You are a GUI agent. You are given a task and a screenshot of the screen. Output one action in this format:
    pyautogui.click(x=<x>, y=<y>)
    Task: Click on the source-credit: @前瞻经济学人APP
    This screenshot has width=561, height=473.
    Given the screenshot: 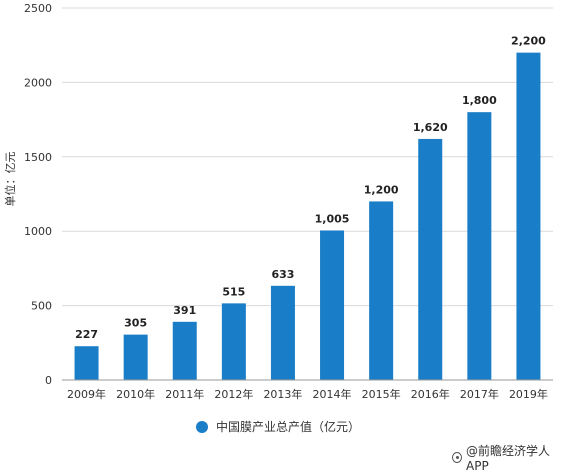 What is the action you would take?
    pyautogui.click(x=506, y=457)
    